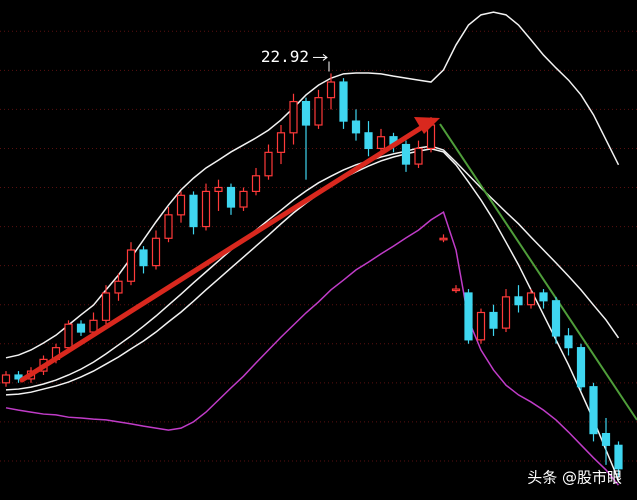  Describe the element at coordinates (574, 478) in the screenshot. I see `watermark: 头条 @股市眼` at that location.